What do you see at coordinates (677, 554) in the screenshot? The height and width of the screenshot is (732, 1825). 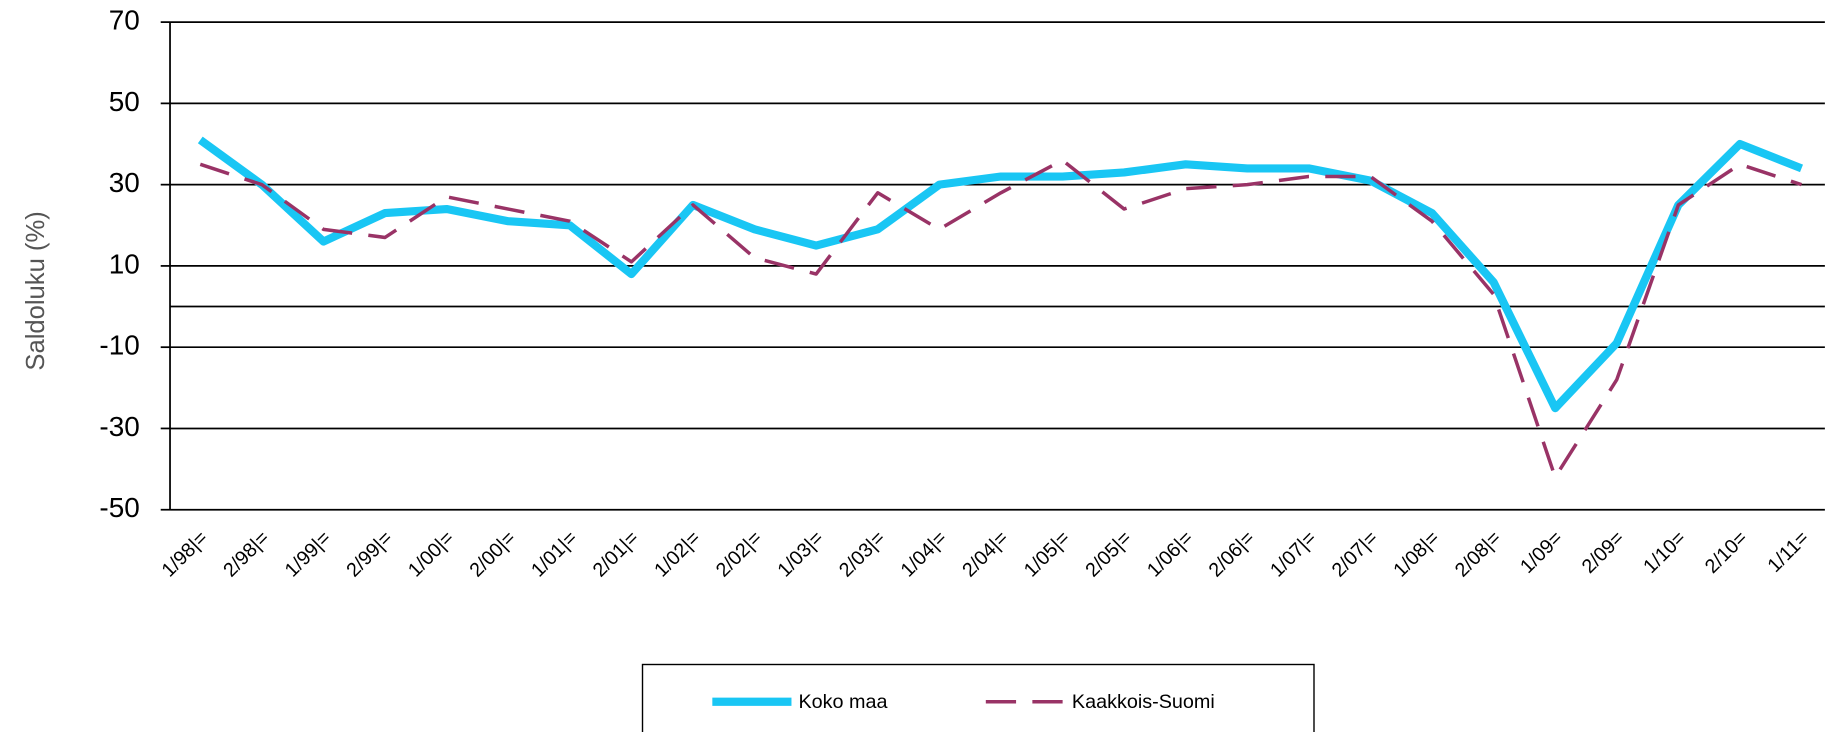 I see `x-tick-label: 1/02|=` at bounding box center [677, 554].